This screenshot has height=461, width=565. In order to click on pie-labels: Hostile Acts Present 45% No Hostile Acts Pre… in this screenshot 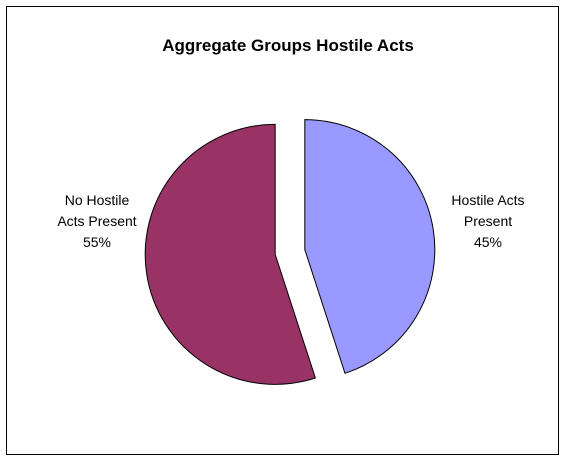, I will do `click(290, 221)`.